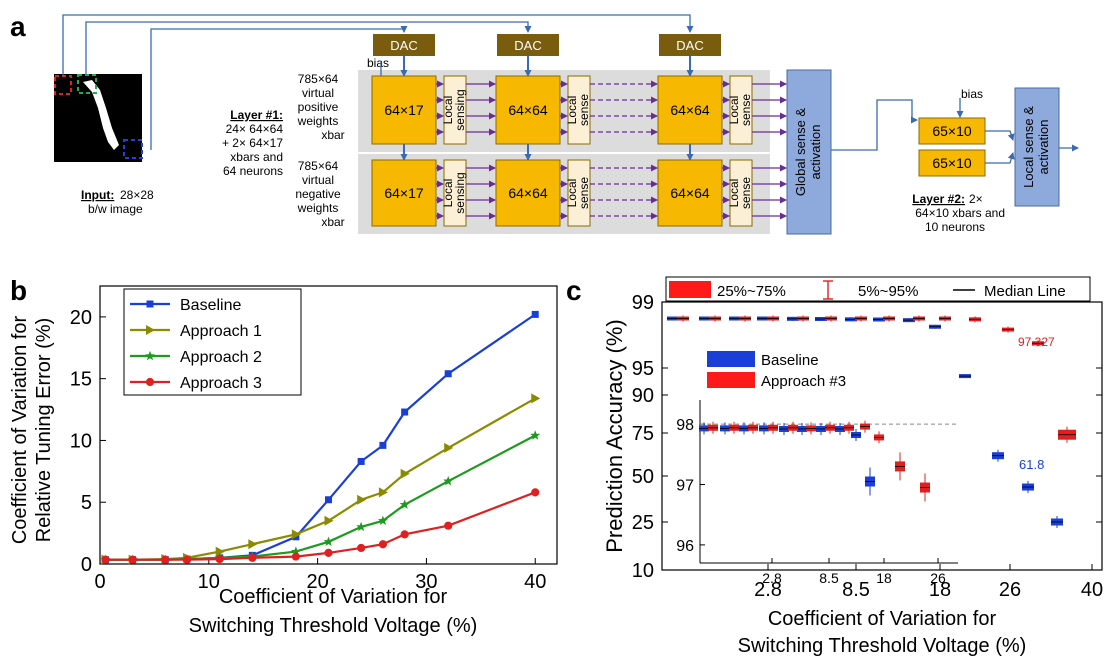 The height and width of the screenshot is (658, 1105). What do you see at coordinates (97, 195) in the screenshot?
I see `input-caption-bold: Input:` at bounding box center [97, 195].